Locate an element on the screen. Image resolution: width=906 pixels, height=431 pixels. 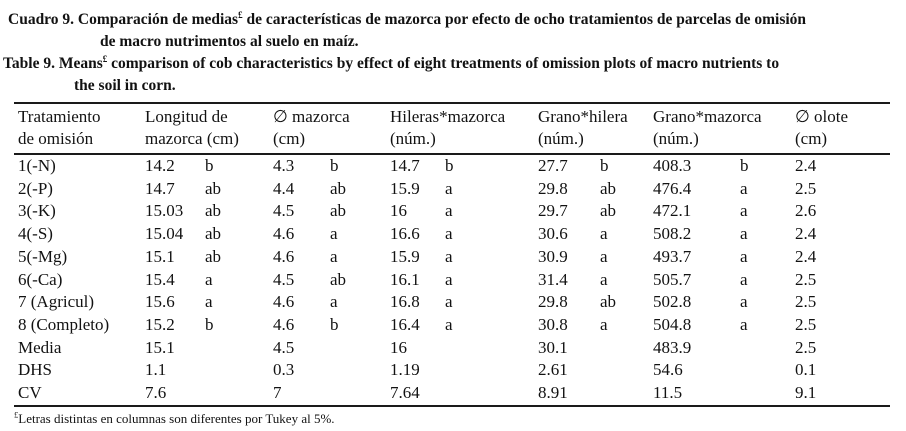
treatment-cell: 7 (Agricul) is located at coordinates (56, 302).